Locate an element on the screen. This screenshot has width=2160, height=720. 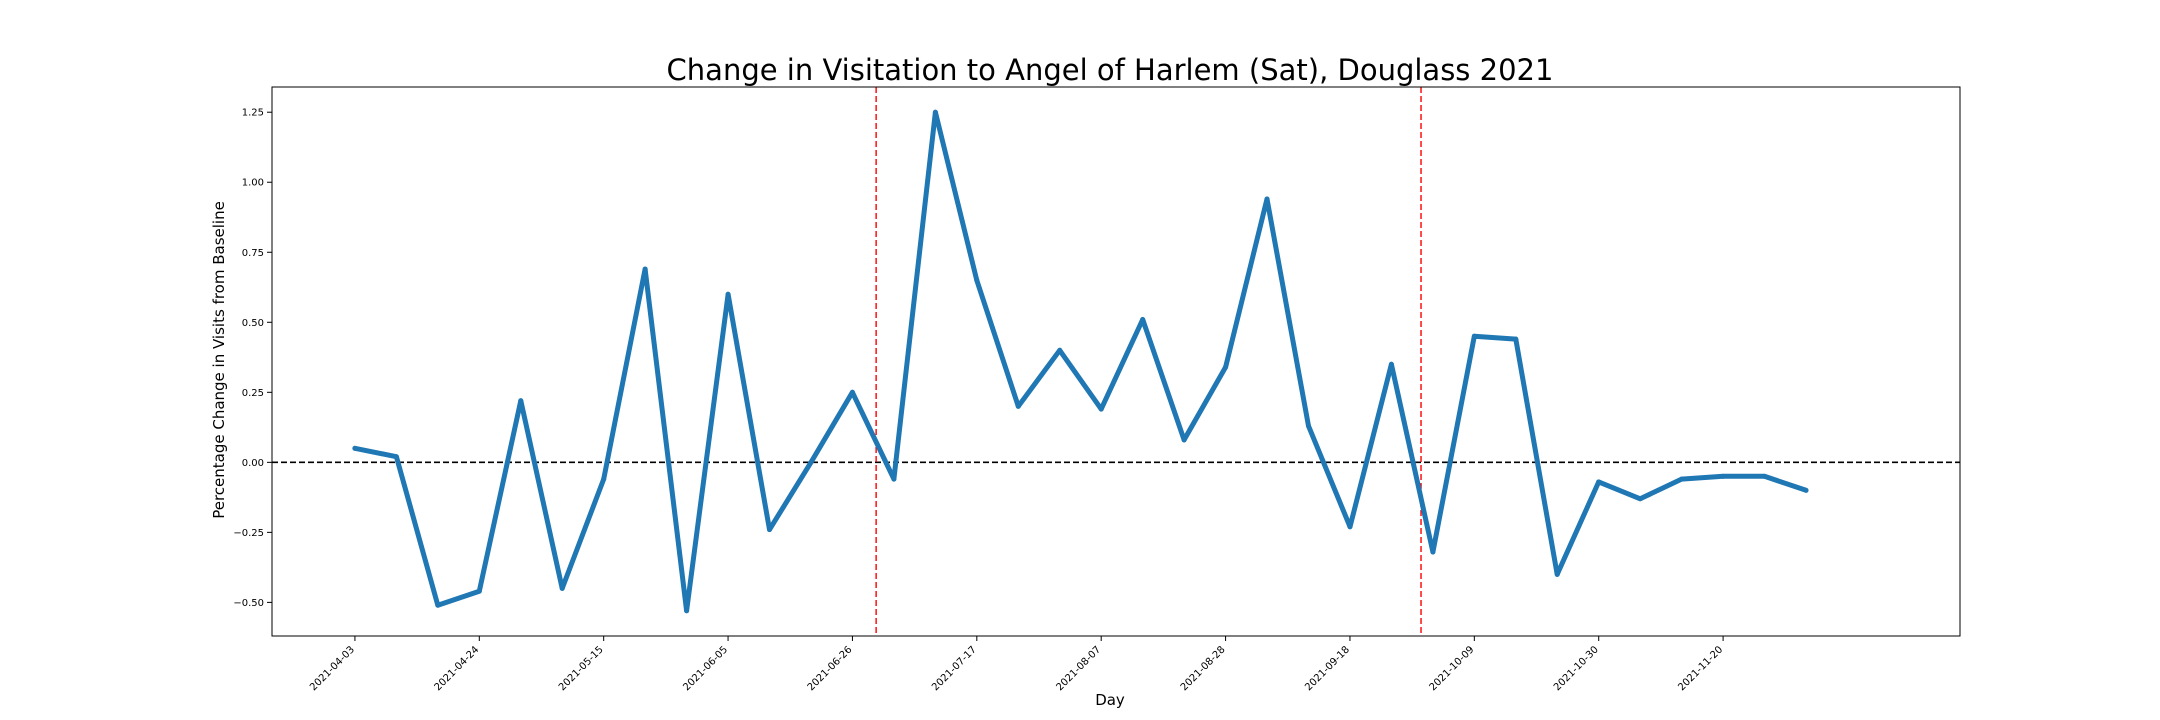
y-tick-label: −0.25 is located at coordinates (248, 533).